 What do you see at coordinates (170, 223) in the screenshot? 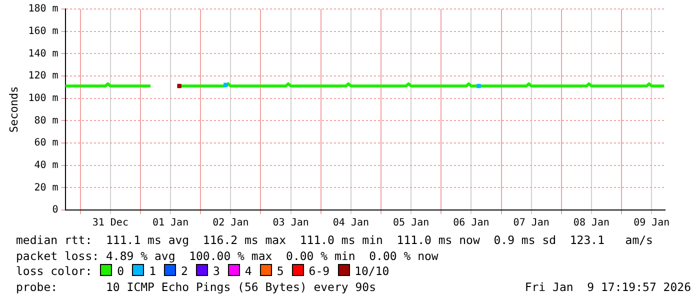
I see `x-tick-label: 01 Jan` at bounding box center [170, 223].